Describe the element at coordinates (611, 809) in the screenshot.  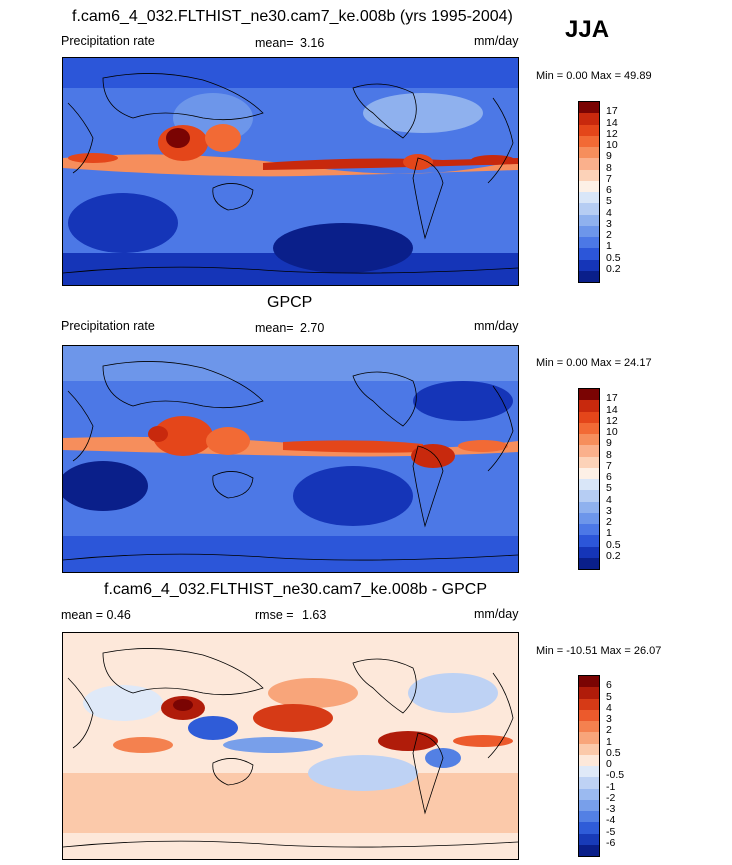
I see `colorbar-tick-label: -3` at that location.